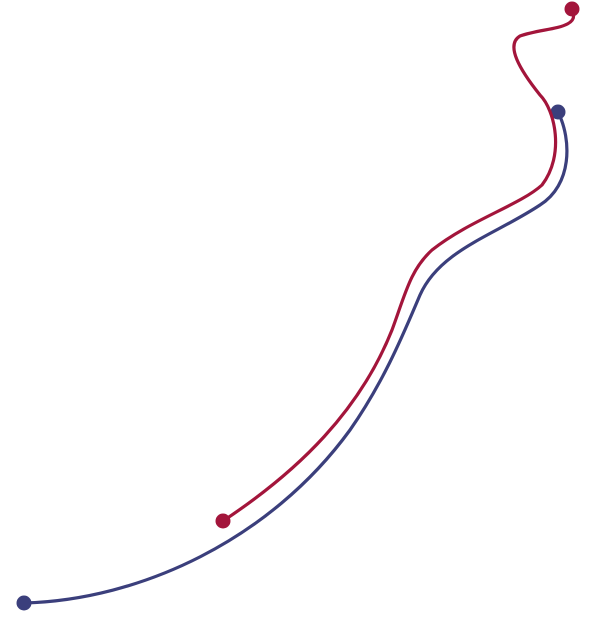 This screenshot has height=630, width=600. Describe the element at coordinates (572, 9) in the screenshot. I see `red-line-end-dot` at that location.